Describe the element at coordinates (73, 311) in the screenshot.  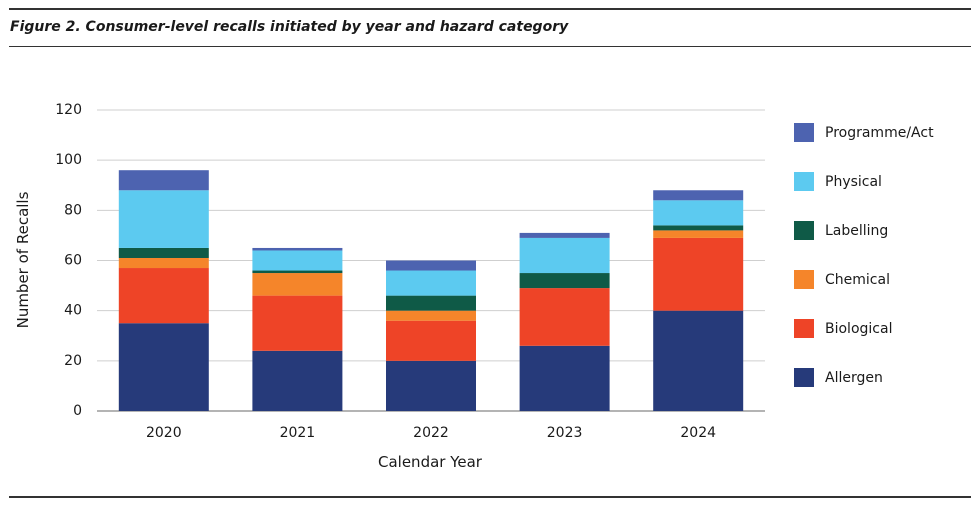
I see `y-tick-label: 40` at that location.